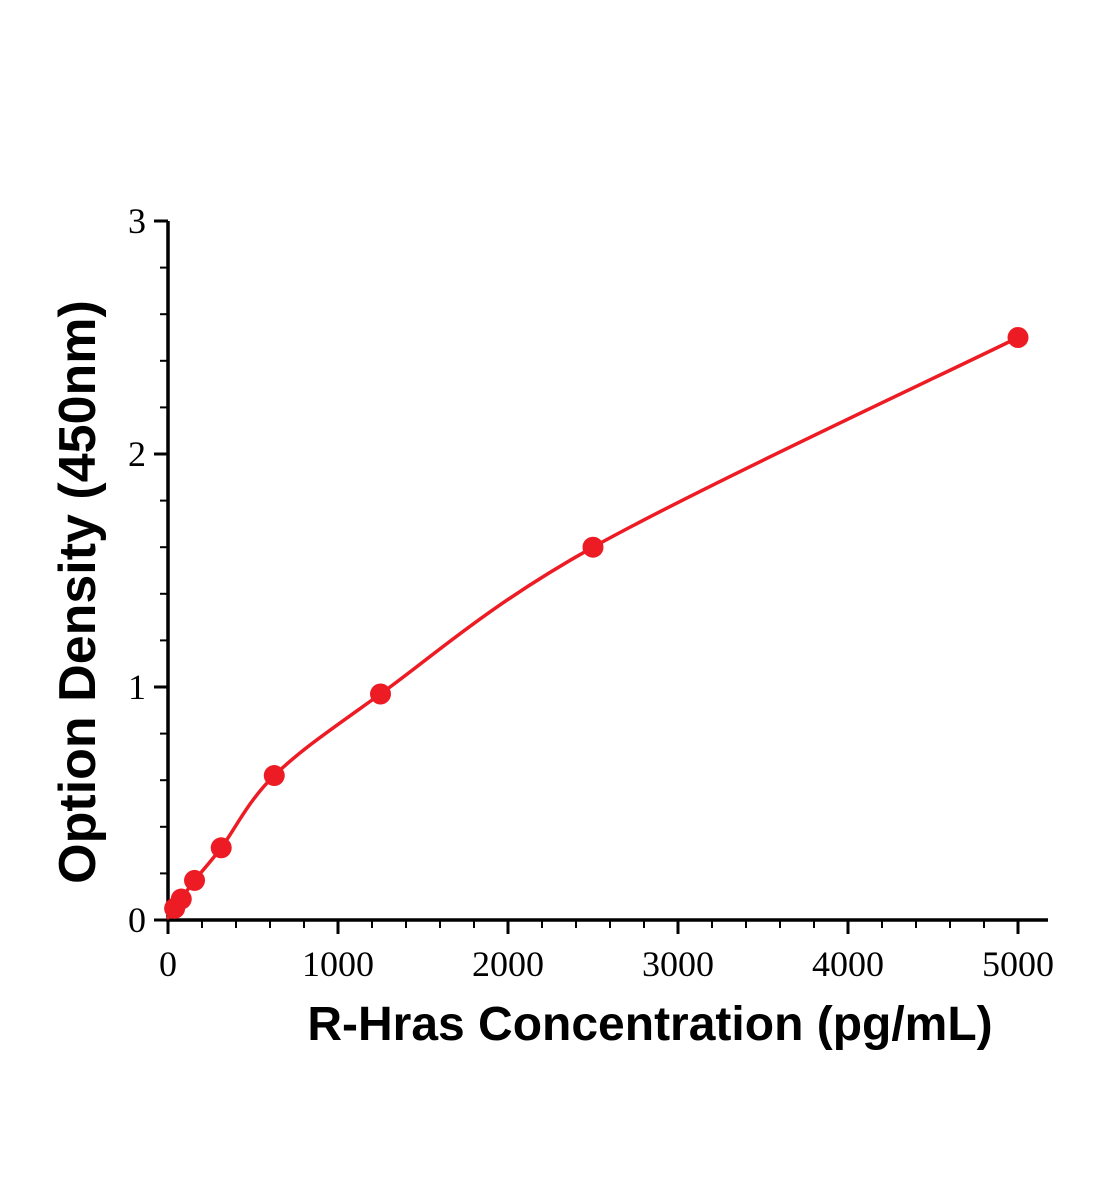  What do you see at coordinates (678, 964) in the screenshot?
I see `x-tick-label: 3000` at bounding box center [678, 964].